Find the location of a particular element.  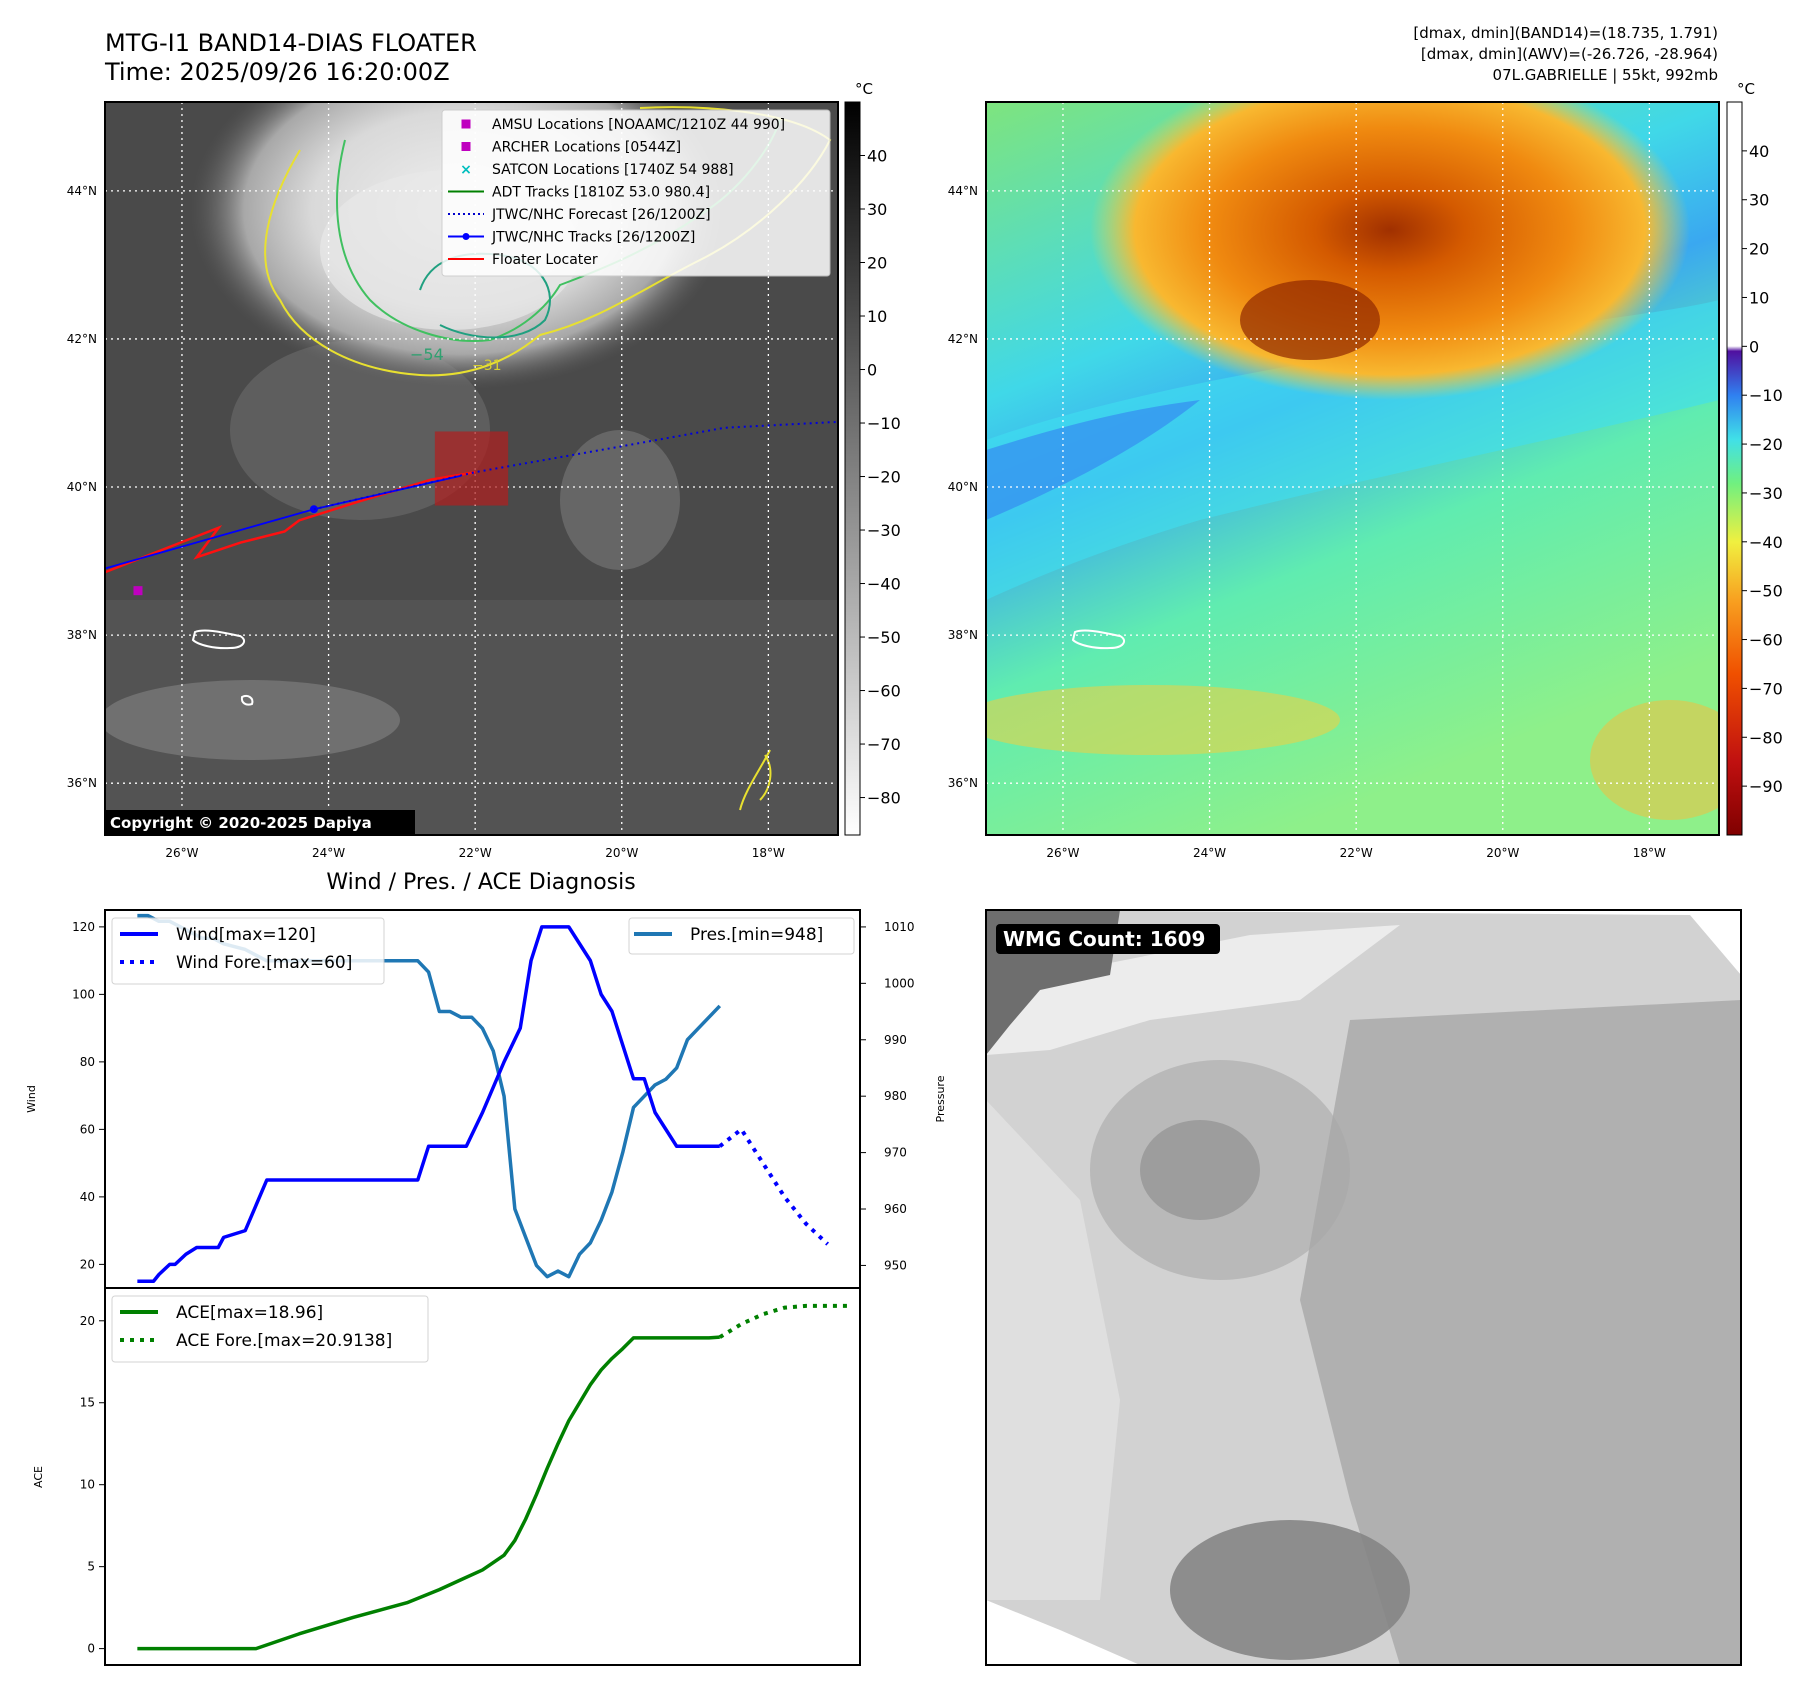

y-tick-label-right: 990 is located at coordinates (895, 1040).